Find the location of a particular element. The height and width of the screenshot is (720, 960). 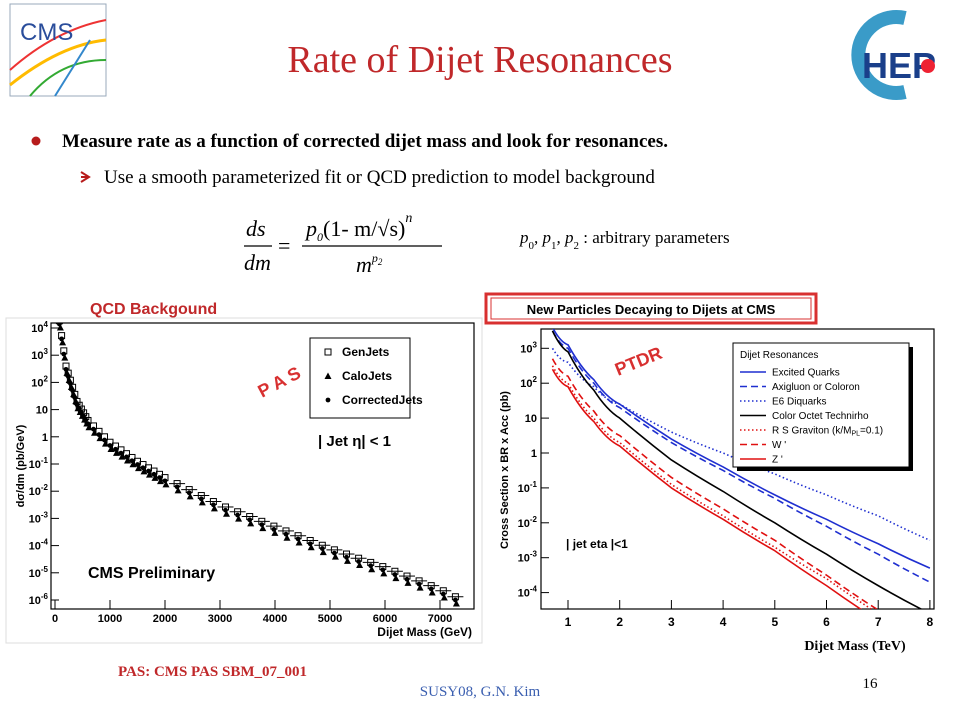

watermark: CMS Preliminary is located at coordinates (151, 573).